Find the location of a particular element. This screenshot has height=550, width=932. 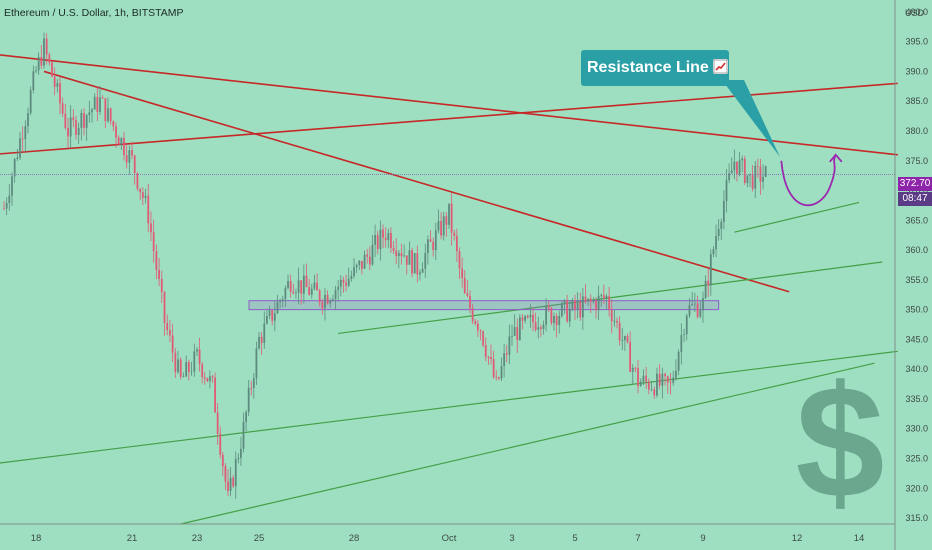

price-tick-label: 390.0 is located at coordinates (916, 71).